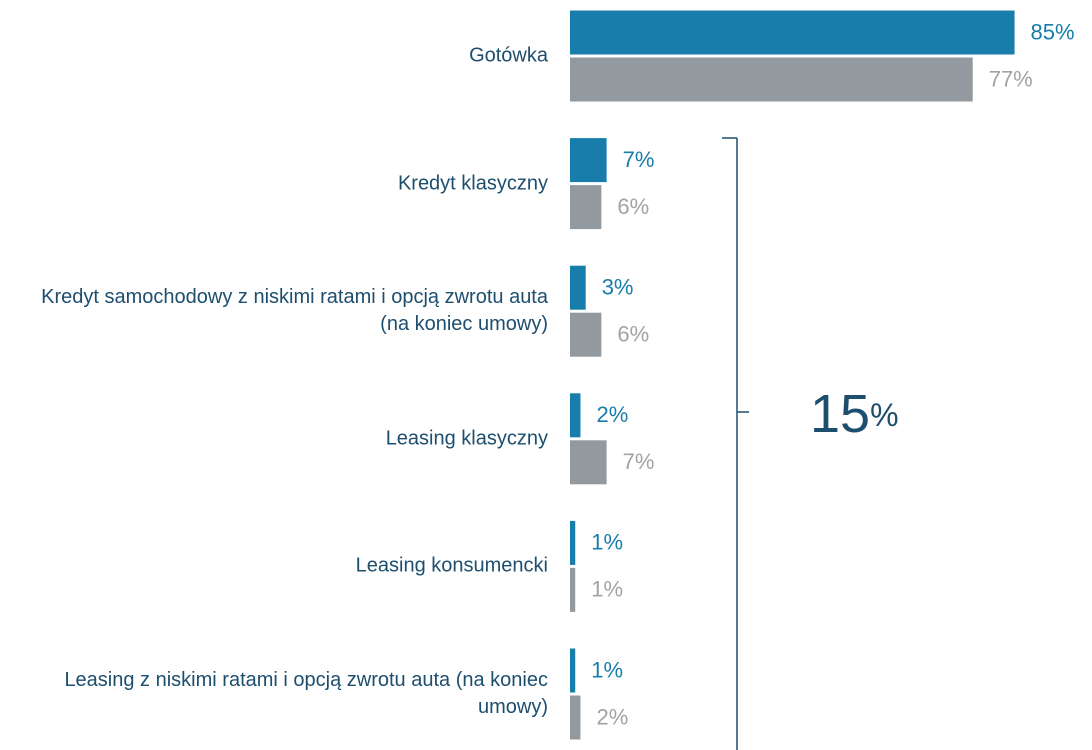  I want to click on value-label: 85%, so click(1053, 31).